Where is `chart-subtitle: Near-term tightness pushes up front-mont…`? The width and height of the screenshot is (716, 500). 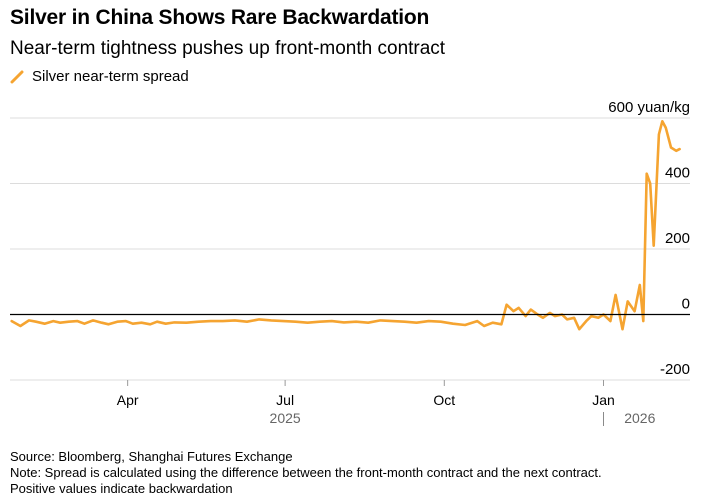
chart-subtitle: Near-term tightness pushes up front-mont… is located at coordinates (228, 48).